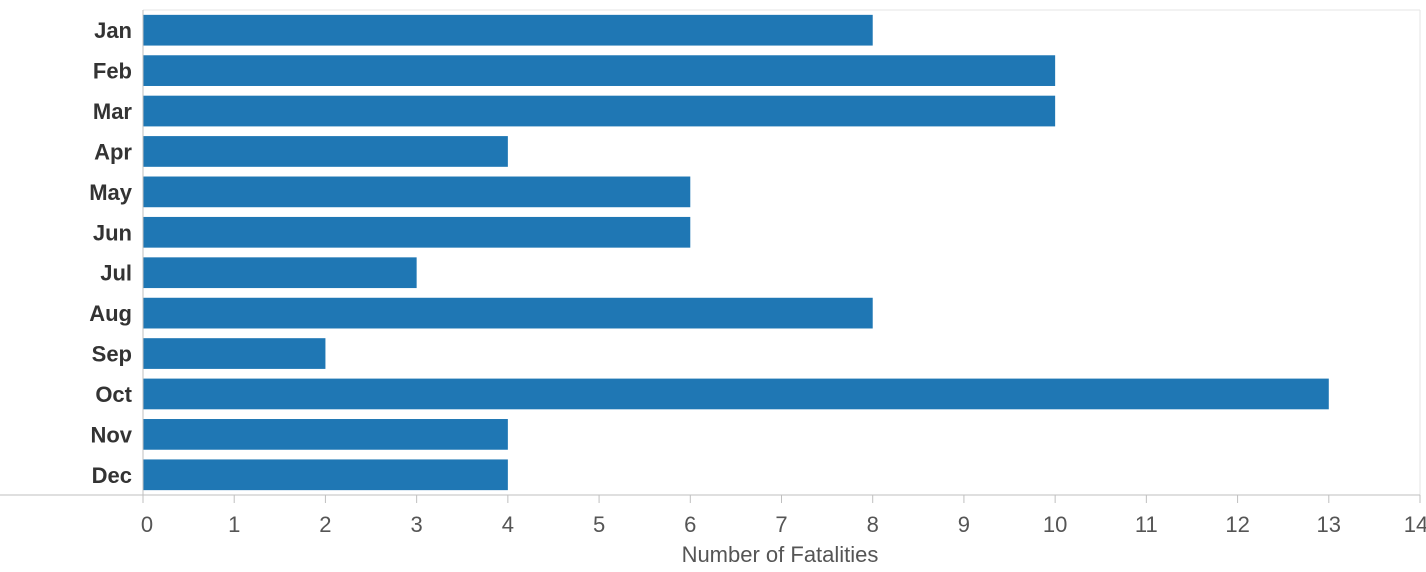  I want to click on x-tick-label-6: 6, so click(690, 524).